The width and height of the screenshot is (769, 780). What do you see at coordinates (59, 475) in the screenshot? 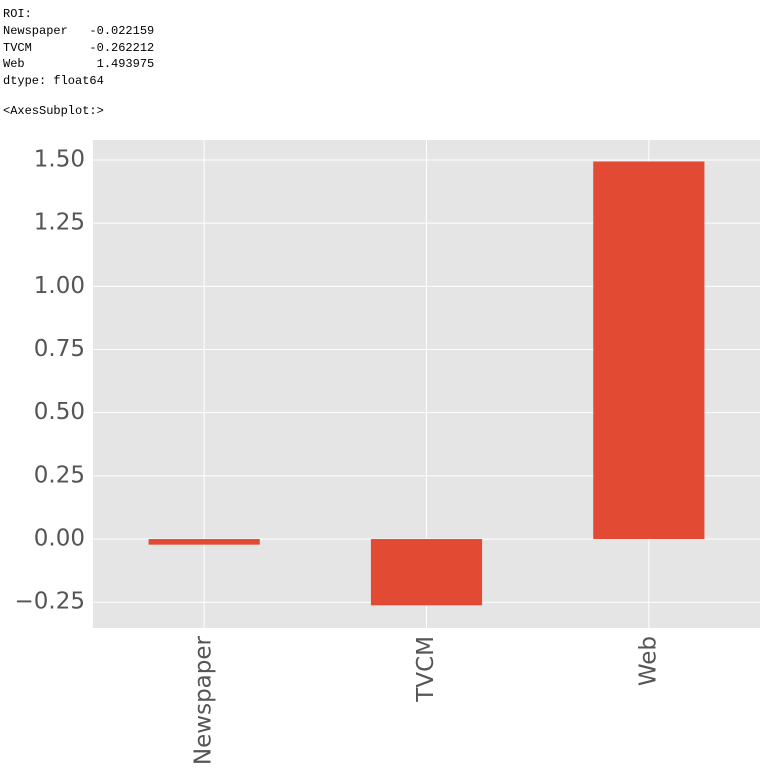
I see `y-tick-label: 0.25` at bounding box center [59, 475].